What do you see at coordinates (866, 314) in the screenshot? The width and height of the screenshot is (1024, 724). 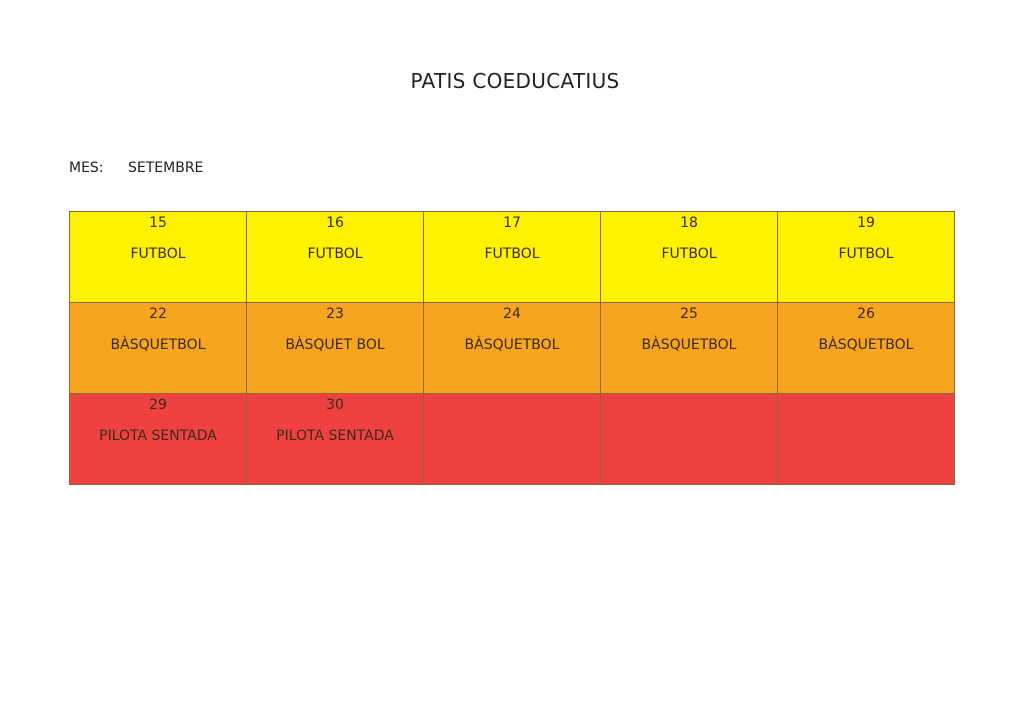 I see `day-number: 26` at bounding box center [866, 314].